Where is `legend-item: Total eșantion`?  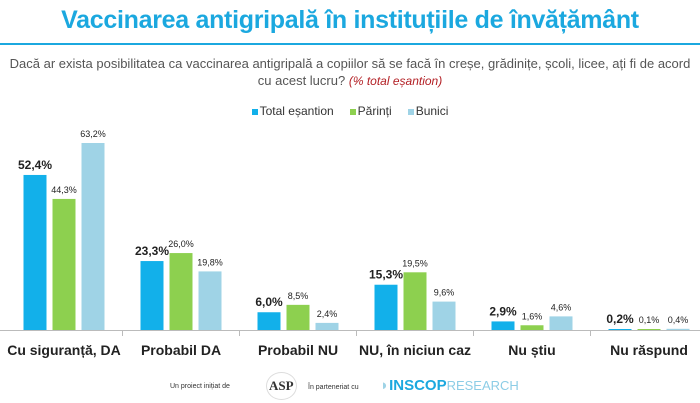 legend-item: Total eșantion is located at coordinates (292, 111).